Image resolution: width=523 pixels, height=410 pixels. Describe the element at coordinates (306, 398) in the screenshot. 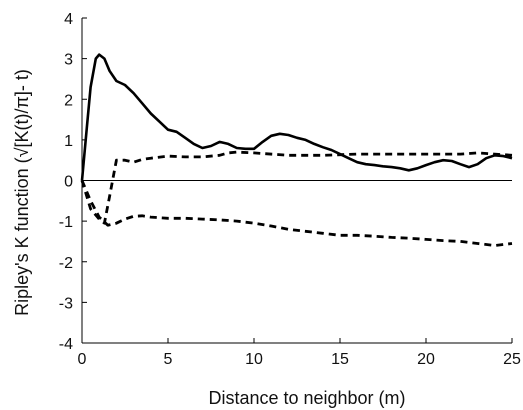

I see `x-axis-title: Distance to neighbor (m)` at that location.